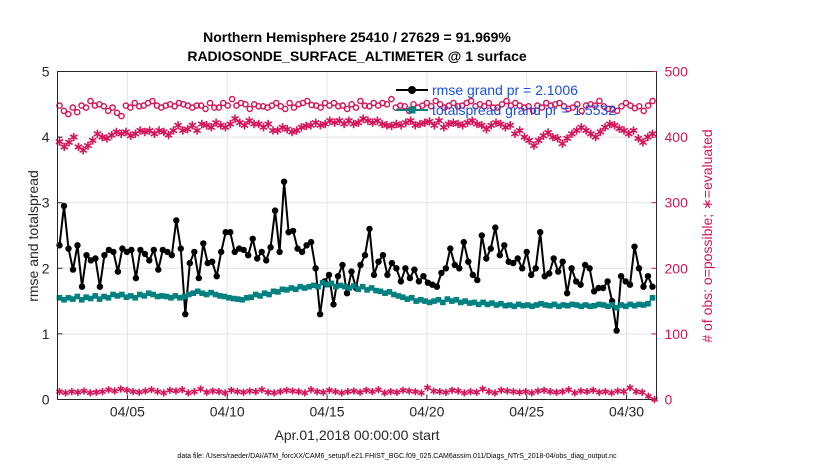 The width and height of the screenshot is (830, 470). I want to click on x-tick-label-2: 04/15, so click(327, 412).